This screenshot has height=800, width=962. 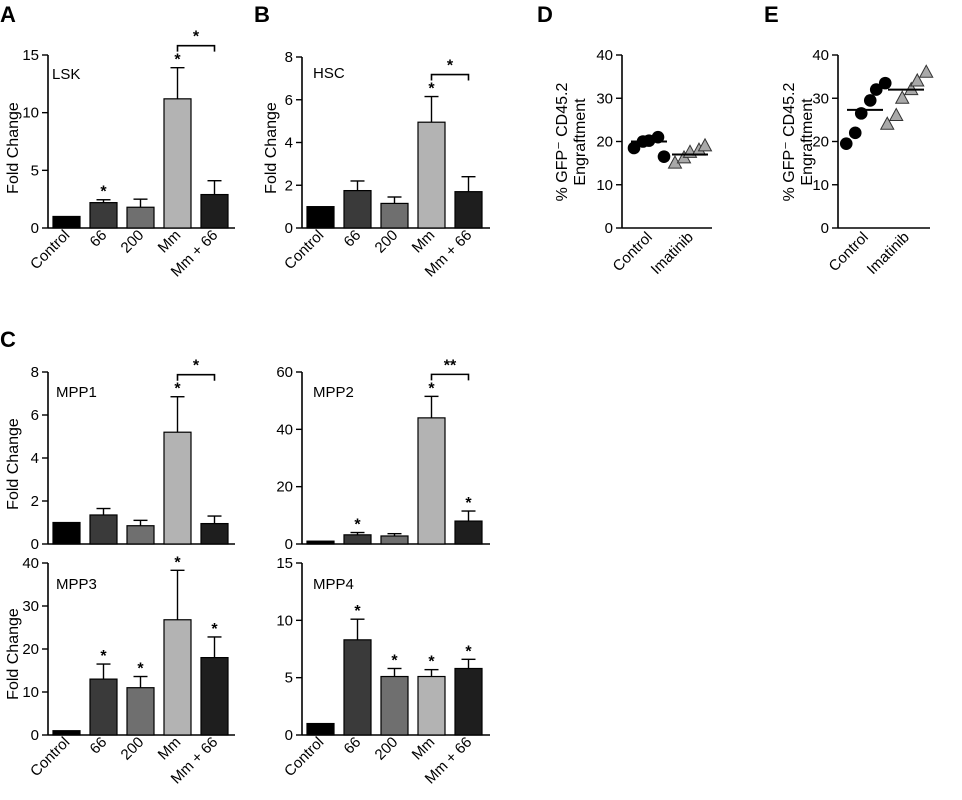 What do you see at coordinates (8, 339) in the screenshot?
I see `panel-letter: C` at bounding box center [8, 339].